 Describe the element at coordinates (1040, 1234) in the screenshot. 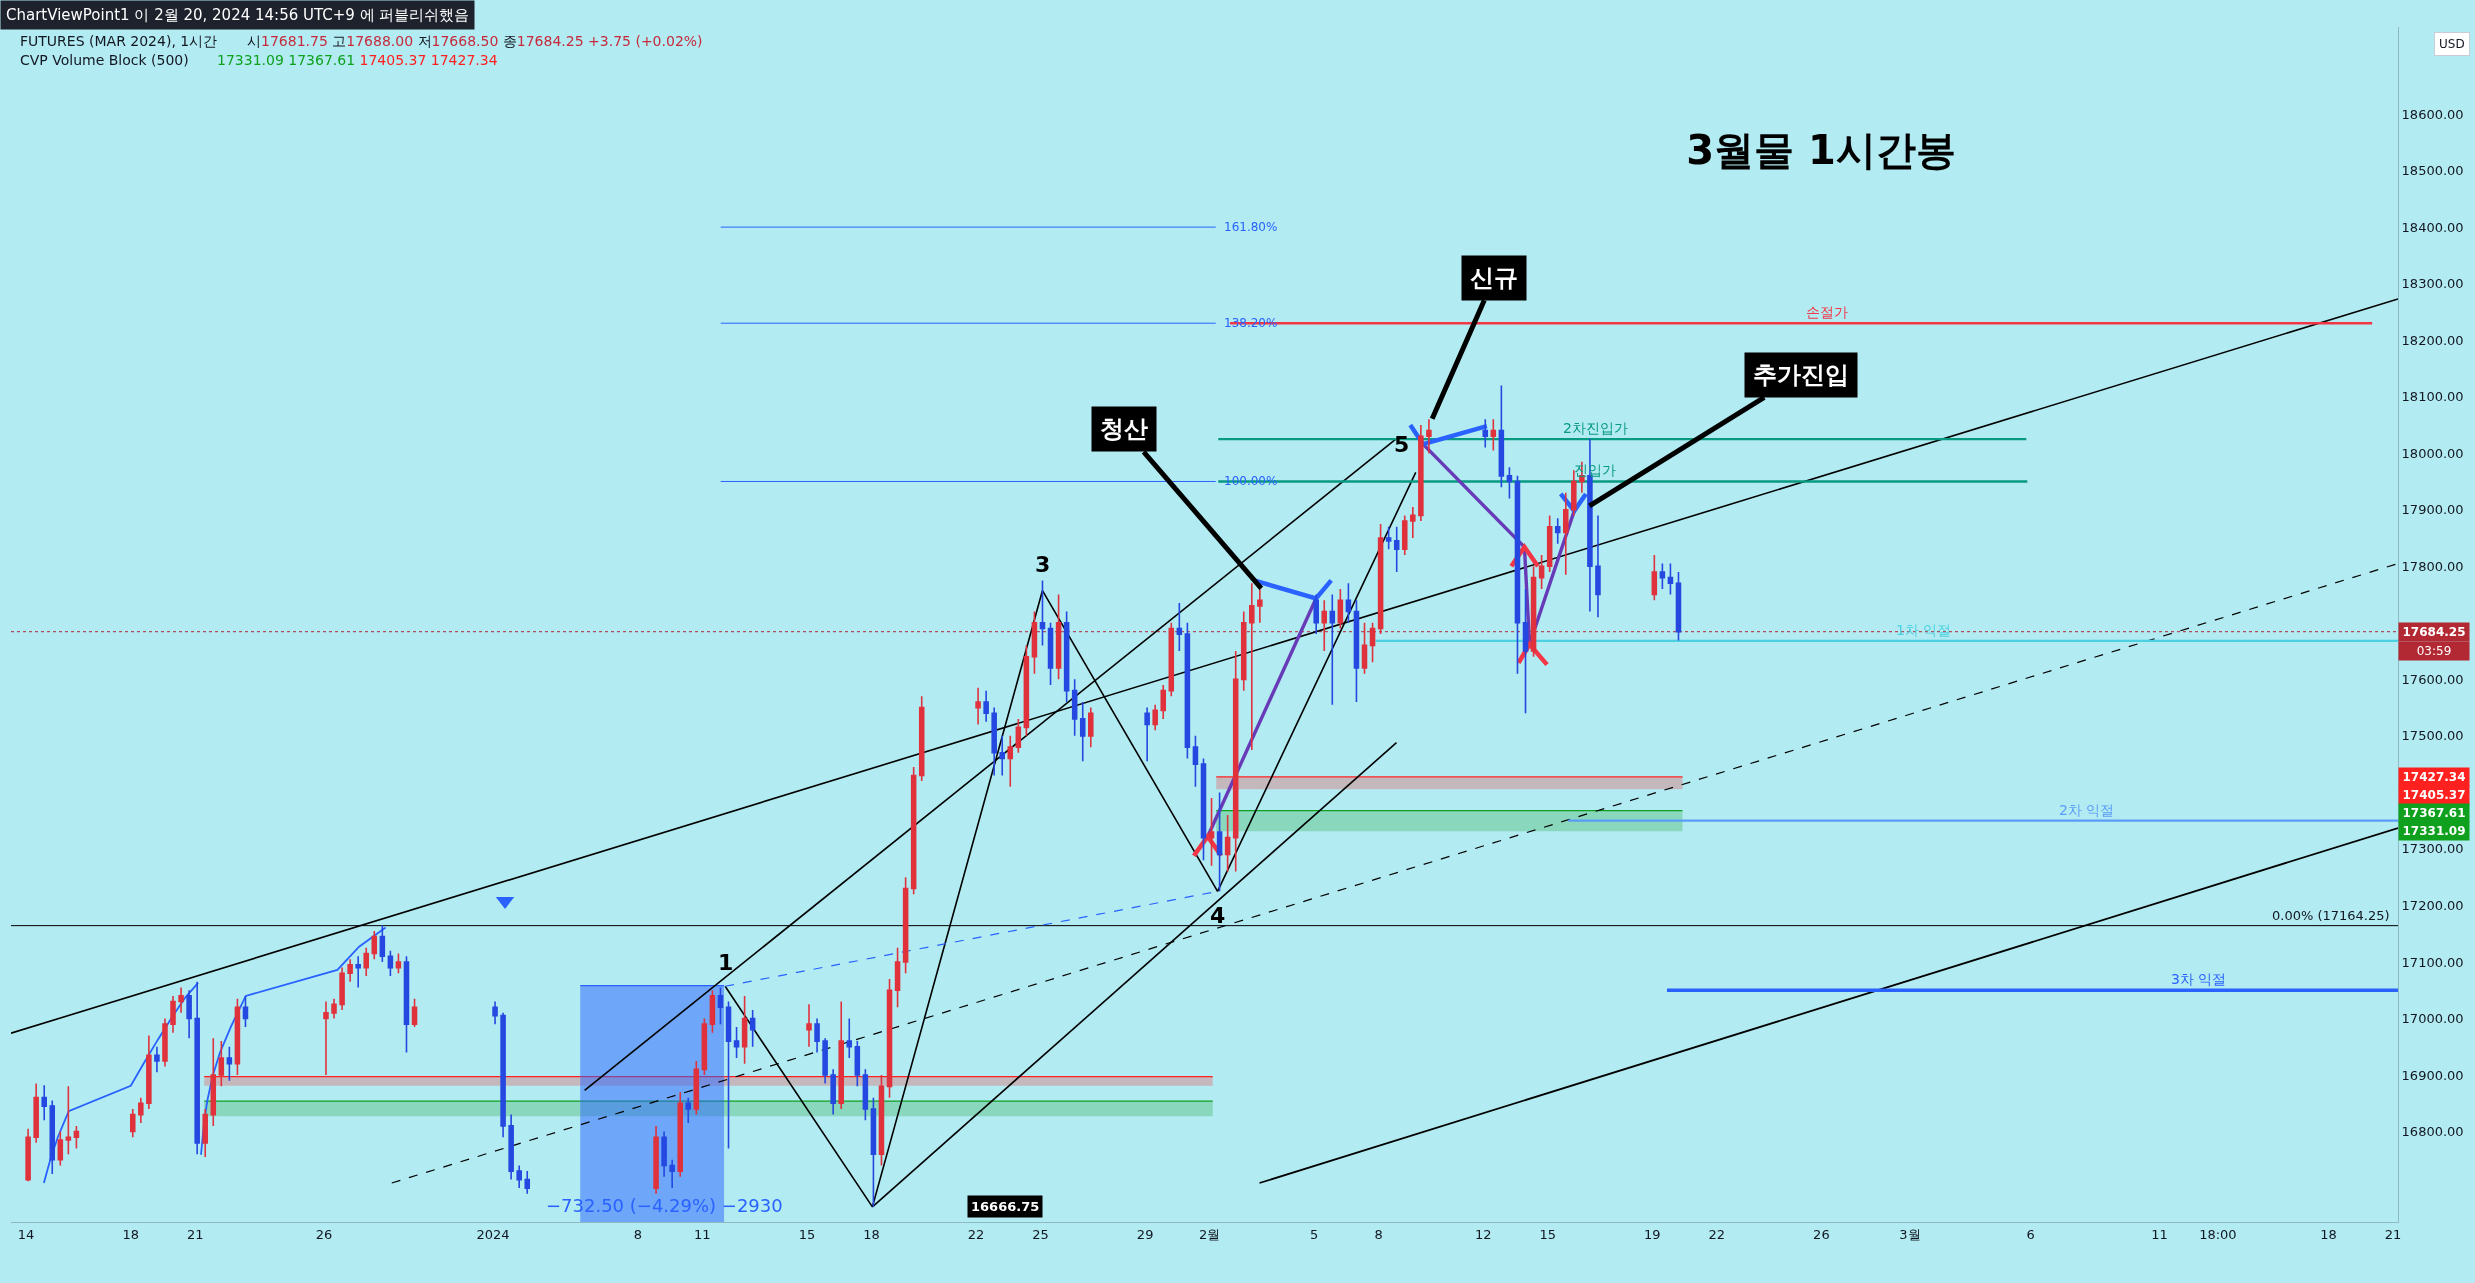

I see `x-tick-label: 25` at that location.